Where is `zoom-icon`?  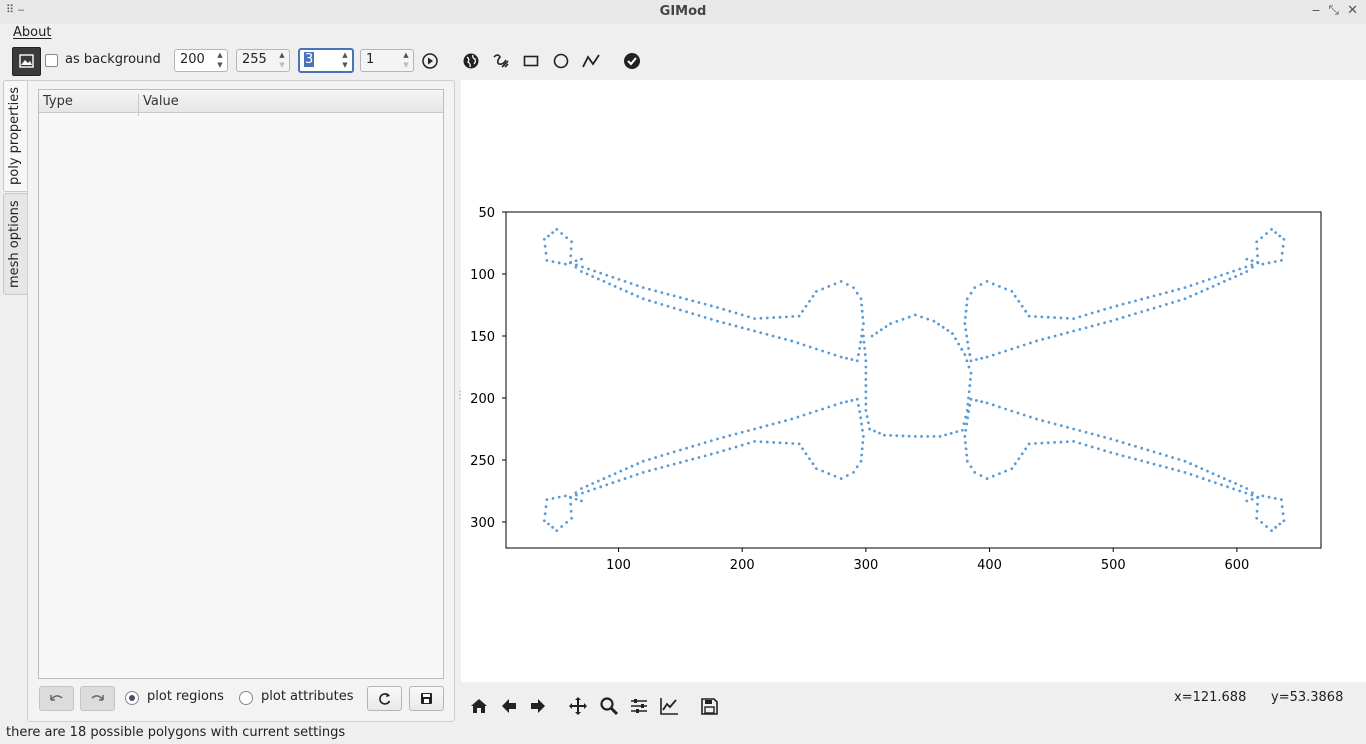 zoom-icon is located at coordinates (609, 706).